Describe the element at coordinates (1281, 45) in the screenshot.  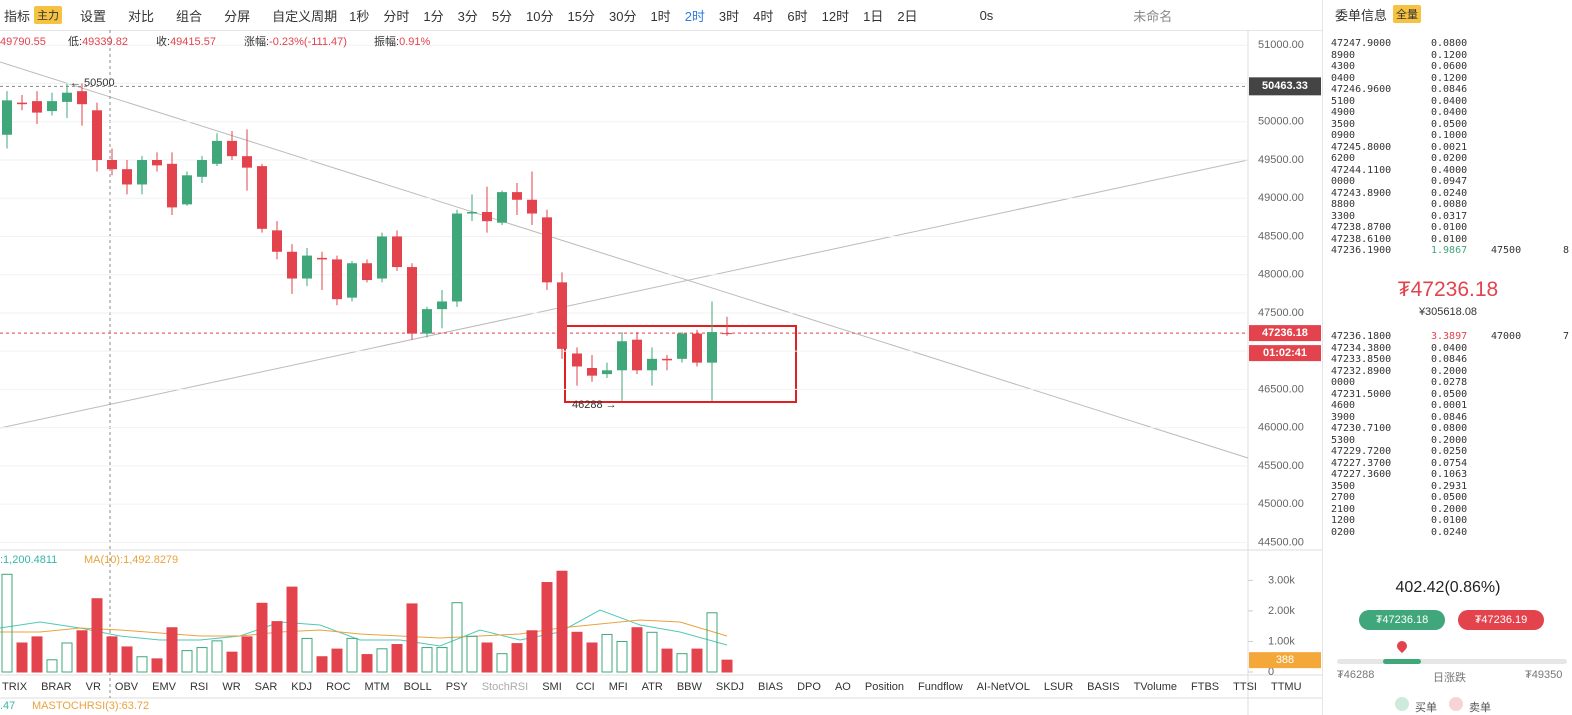
I see `y-tick-label: 51000.00` at that location.